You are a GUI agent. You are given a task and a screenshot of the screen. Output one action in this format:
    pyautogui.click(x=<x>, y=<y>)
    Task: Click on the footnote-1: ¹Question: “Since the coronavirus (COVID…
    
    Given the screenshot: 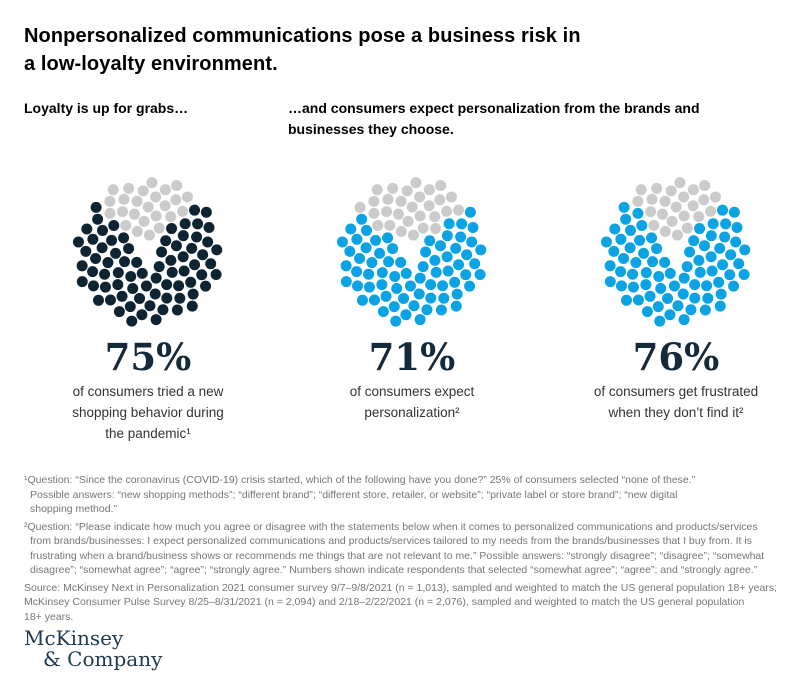 What is the action you would take?
    pyautogui.click(x=360, y=494)
    